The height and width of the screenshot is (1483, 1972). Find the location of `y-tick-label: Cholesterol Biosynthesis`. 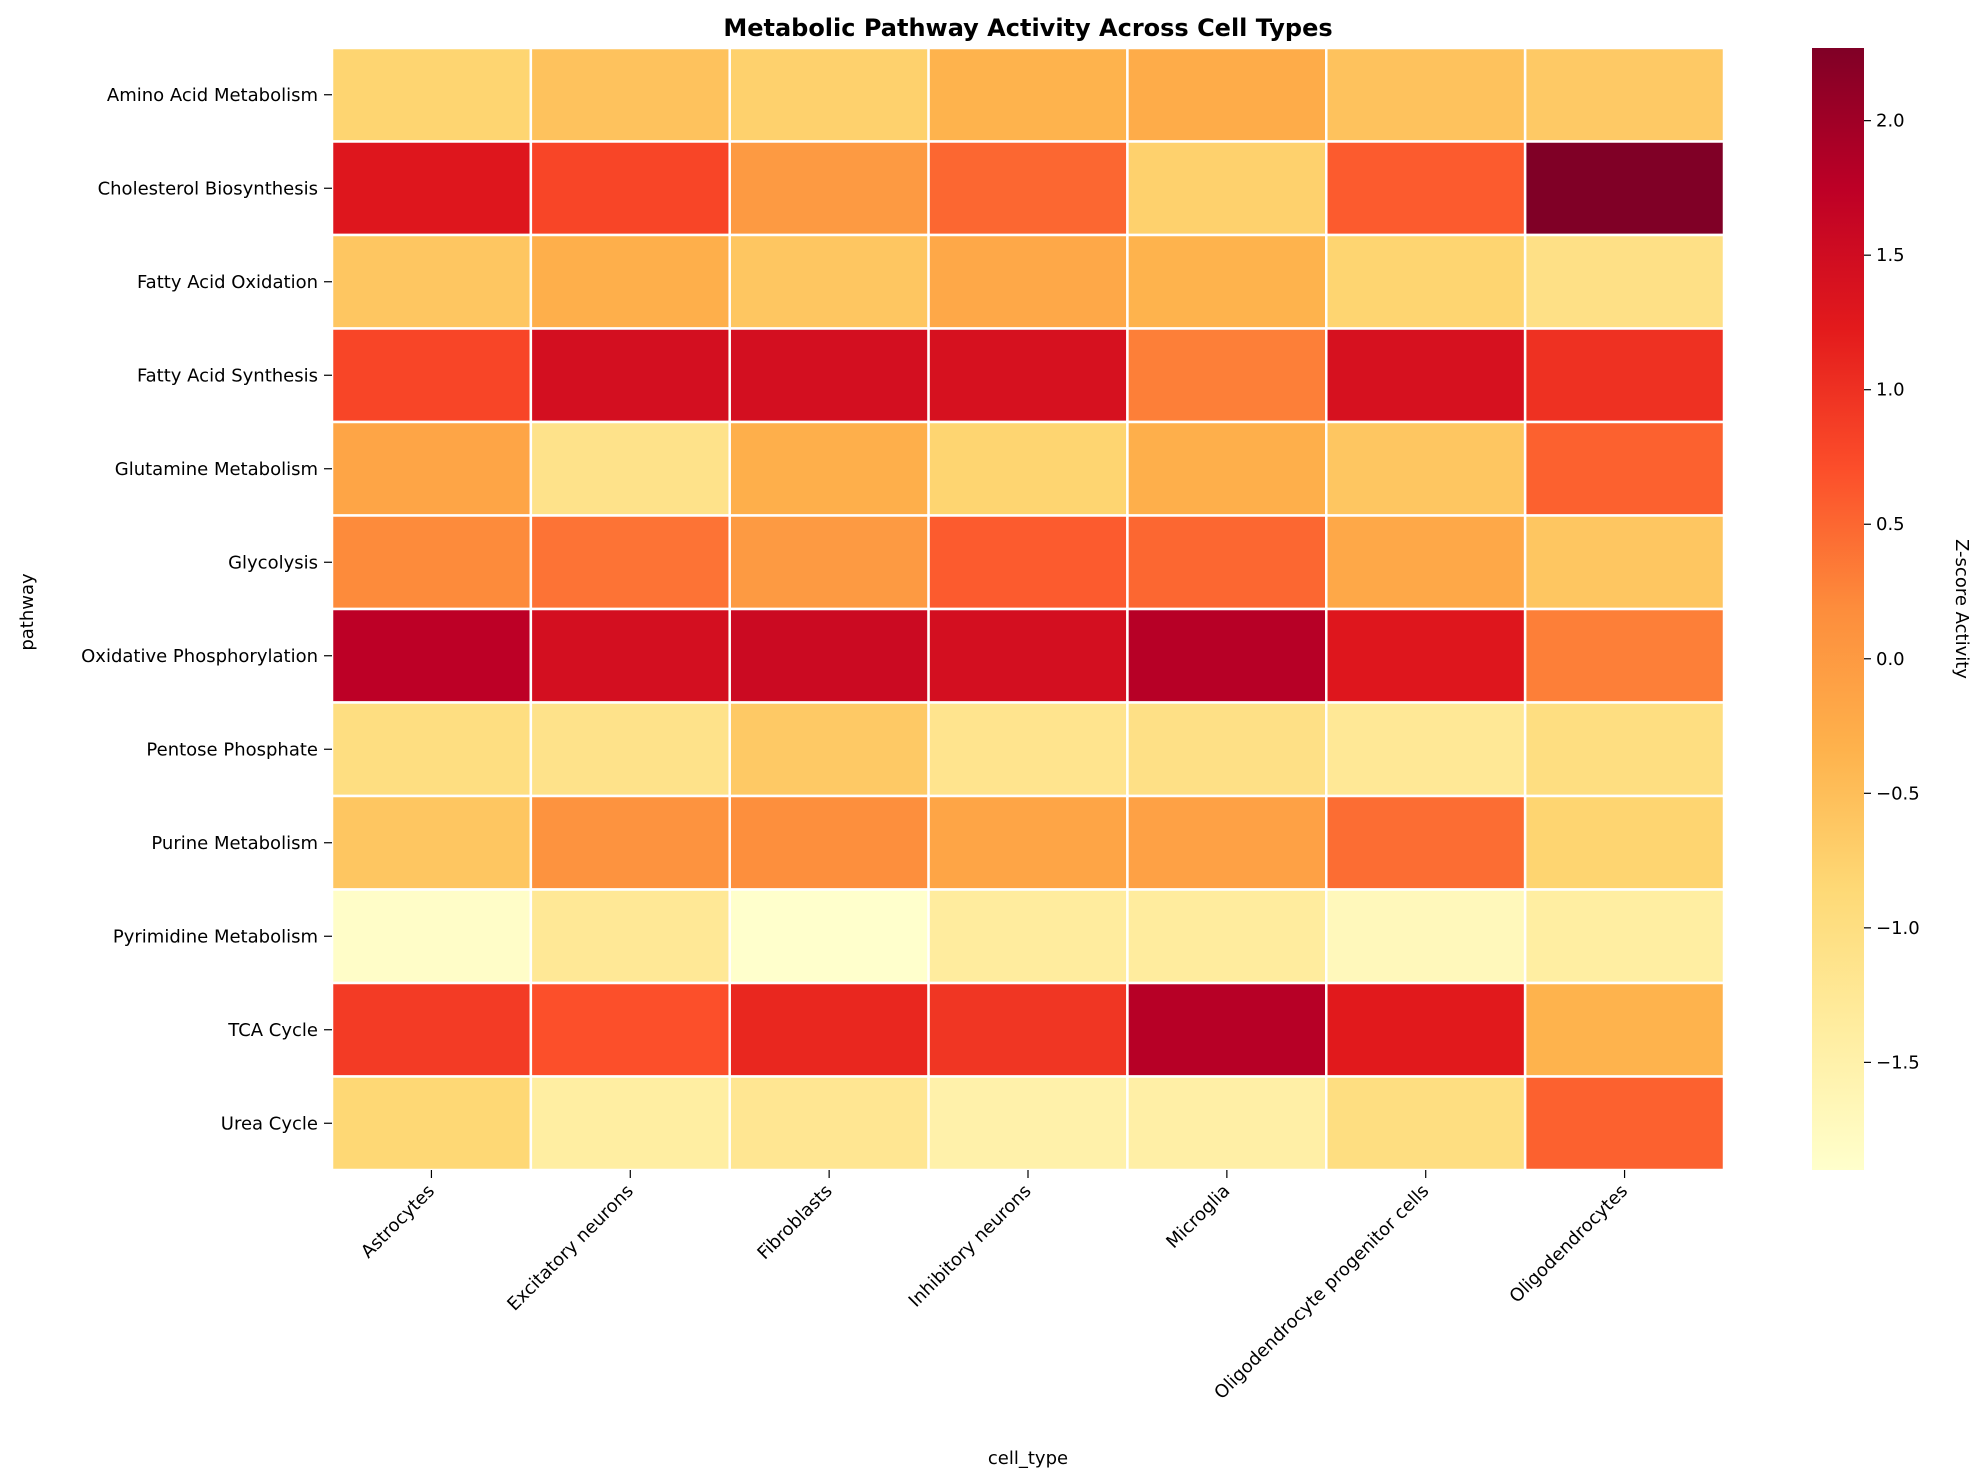

y-tick-label: Cholesterol Biosynthesis is located at coordinates (208, 188).